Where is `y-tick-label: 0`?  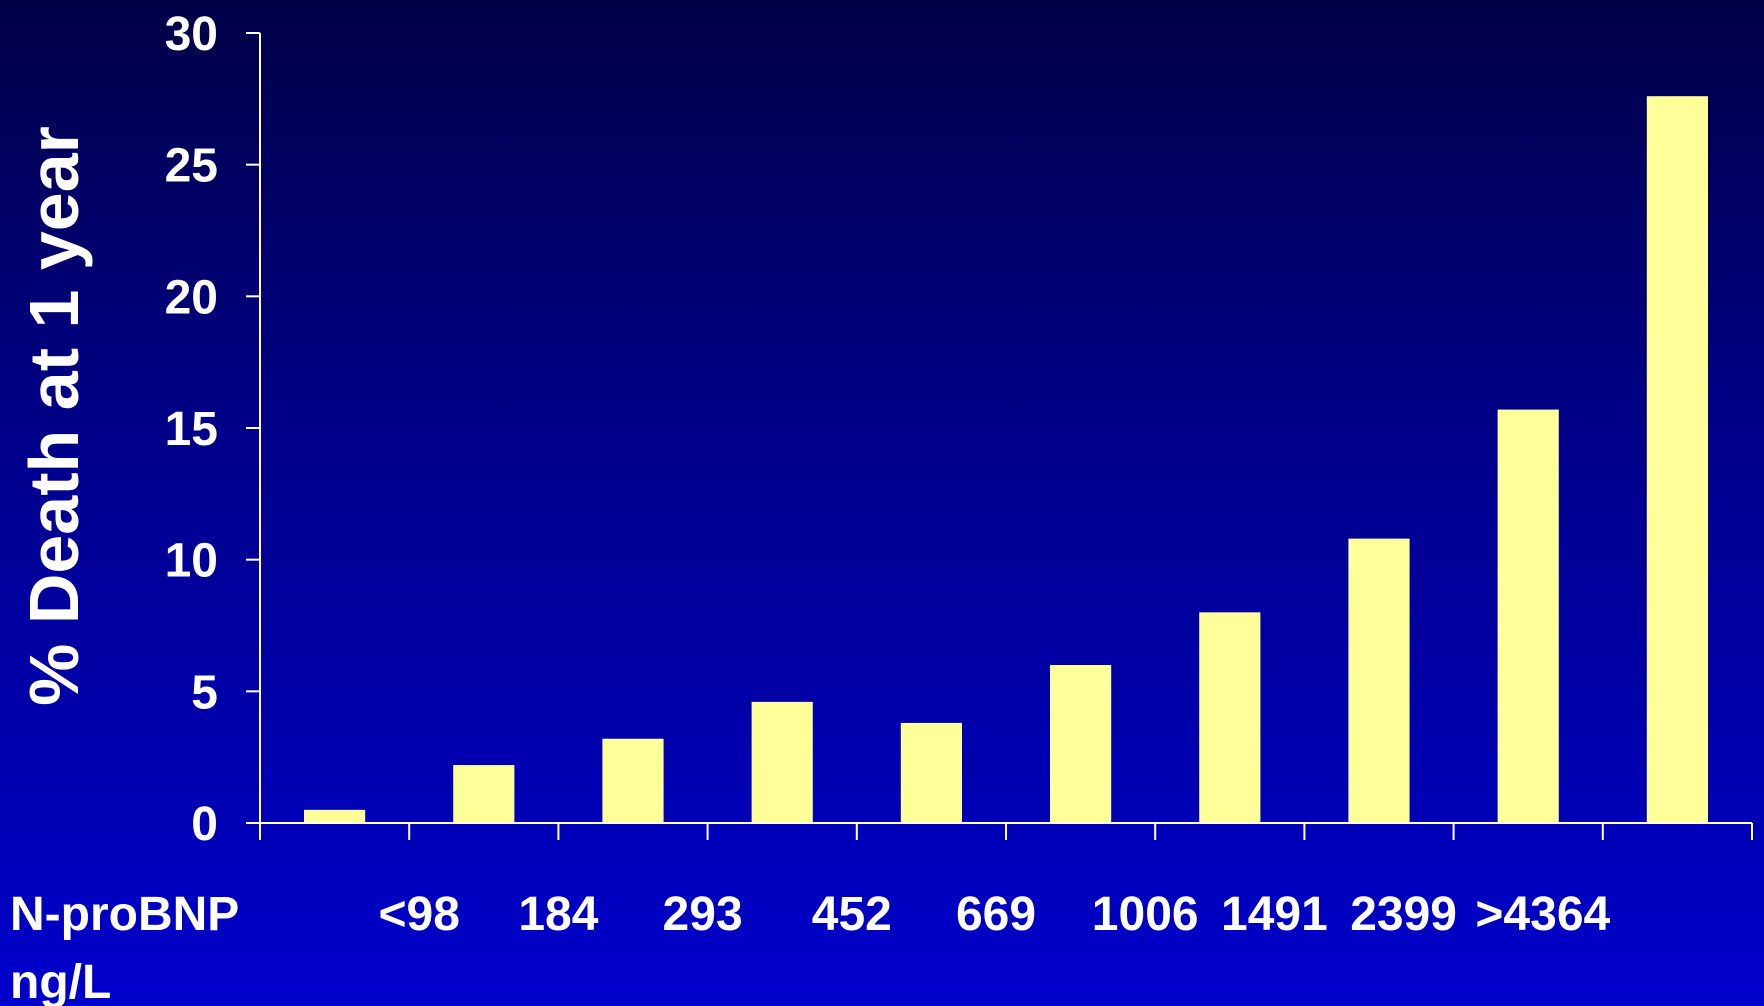 y-tick-label: 0 is located at coordinates (204, 824).